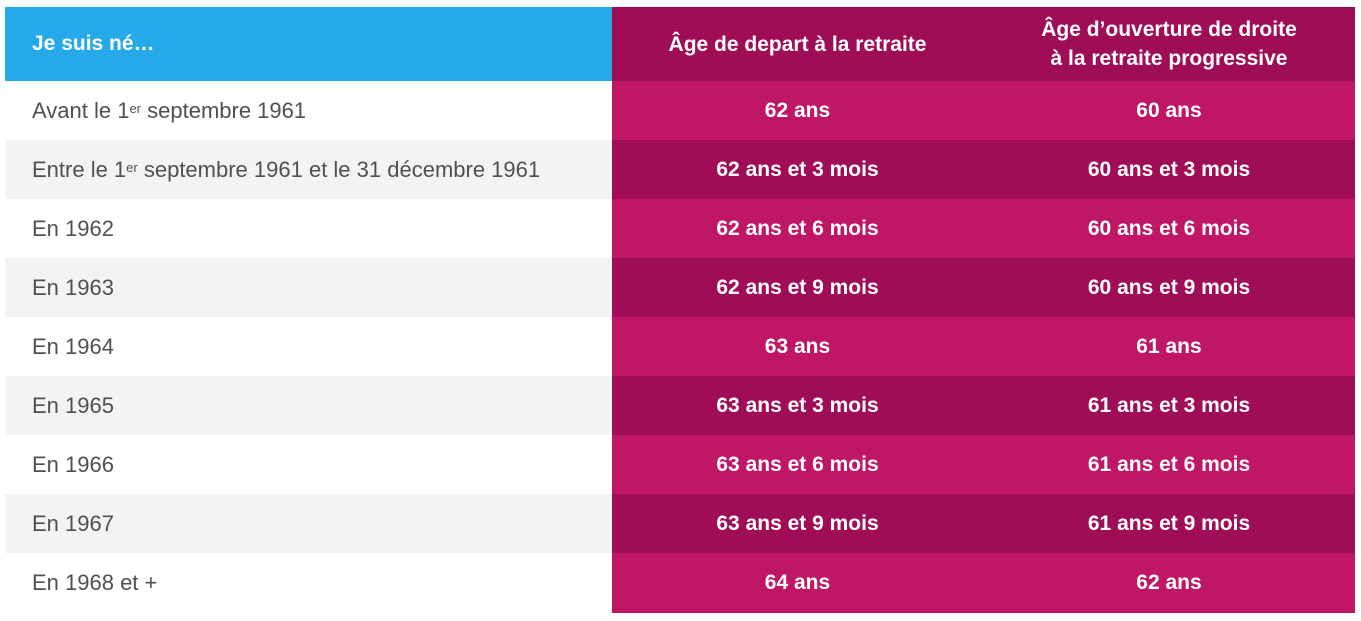 This screenshot has width=1361, height=621. I want to click on header-departure-age-label: Âge de depart à la retraite, so click(797, 44).